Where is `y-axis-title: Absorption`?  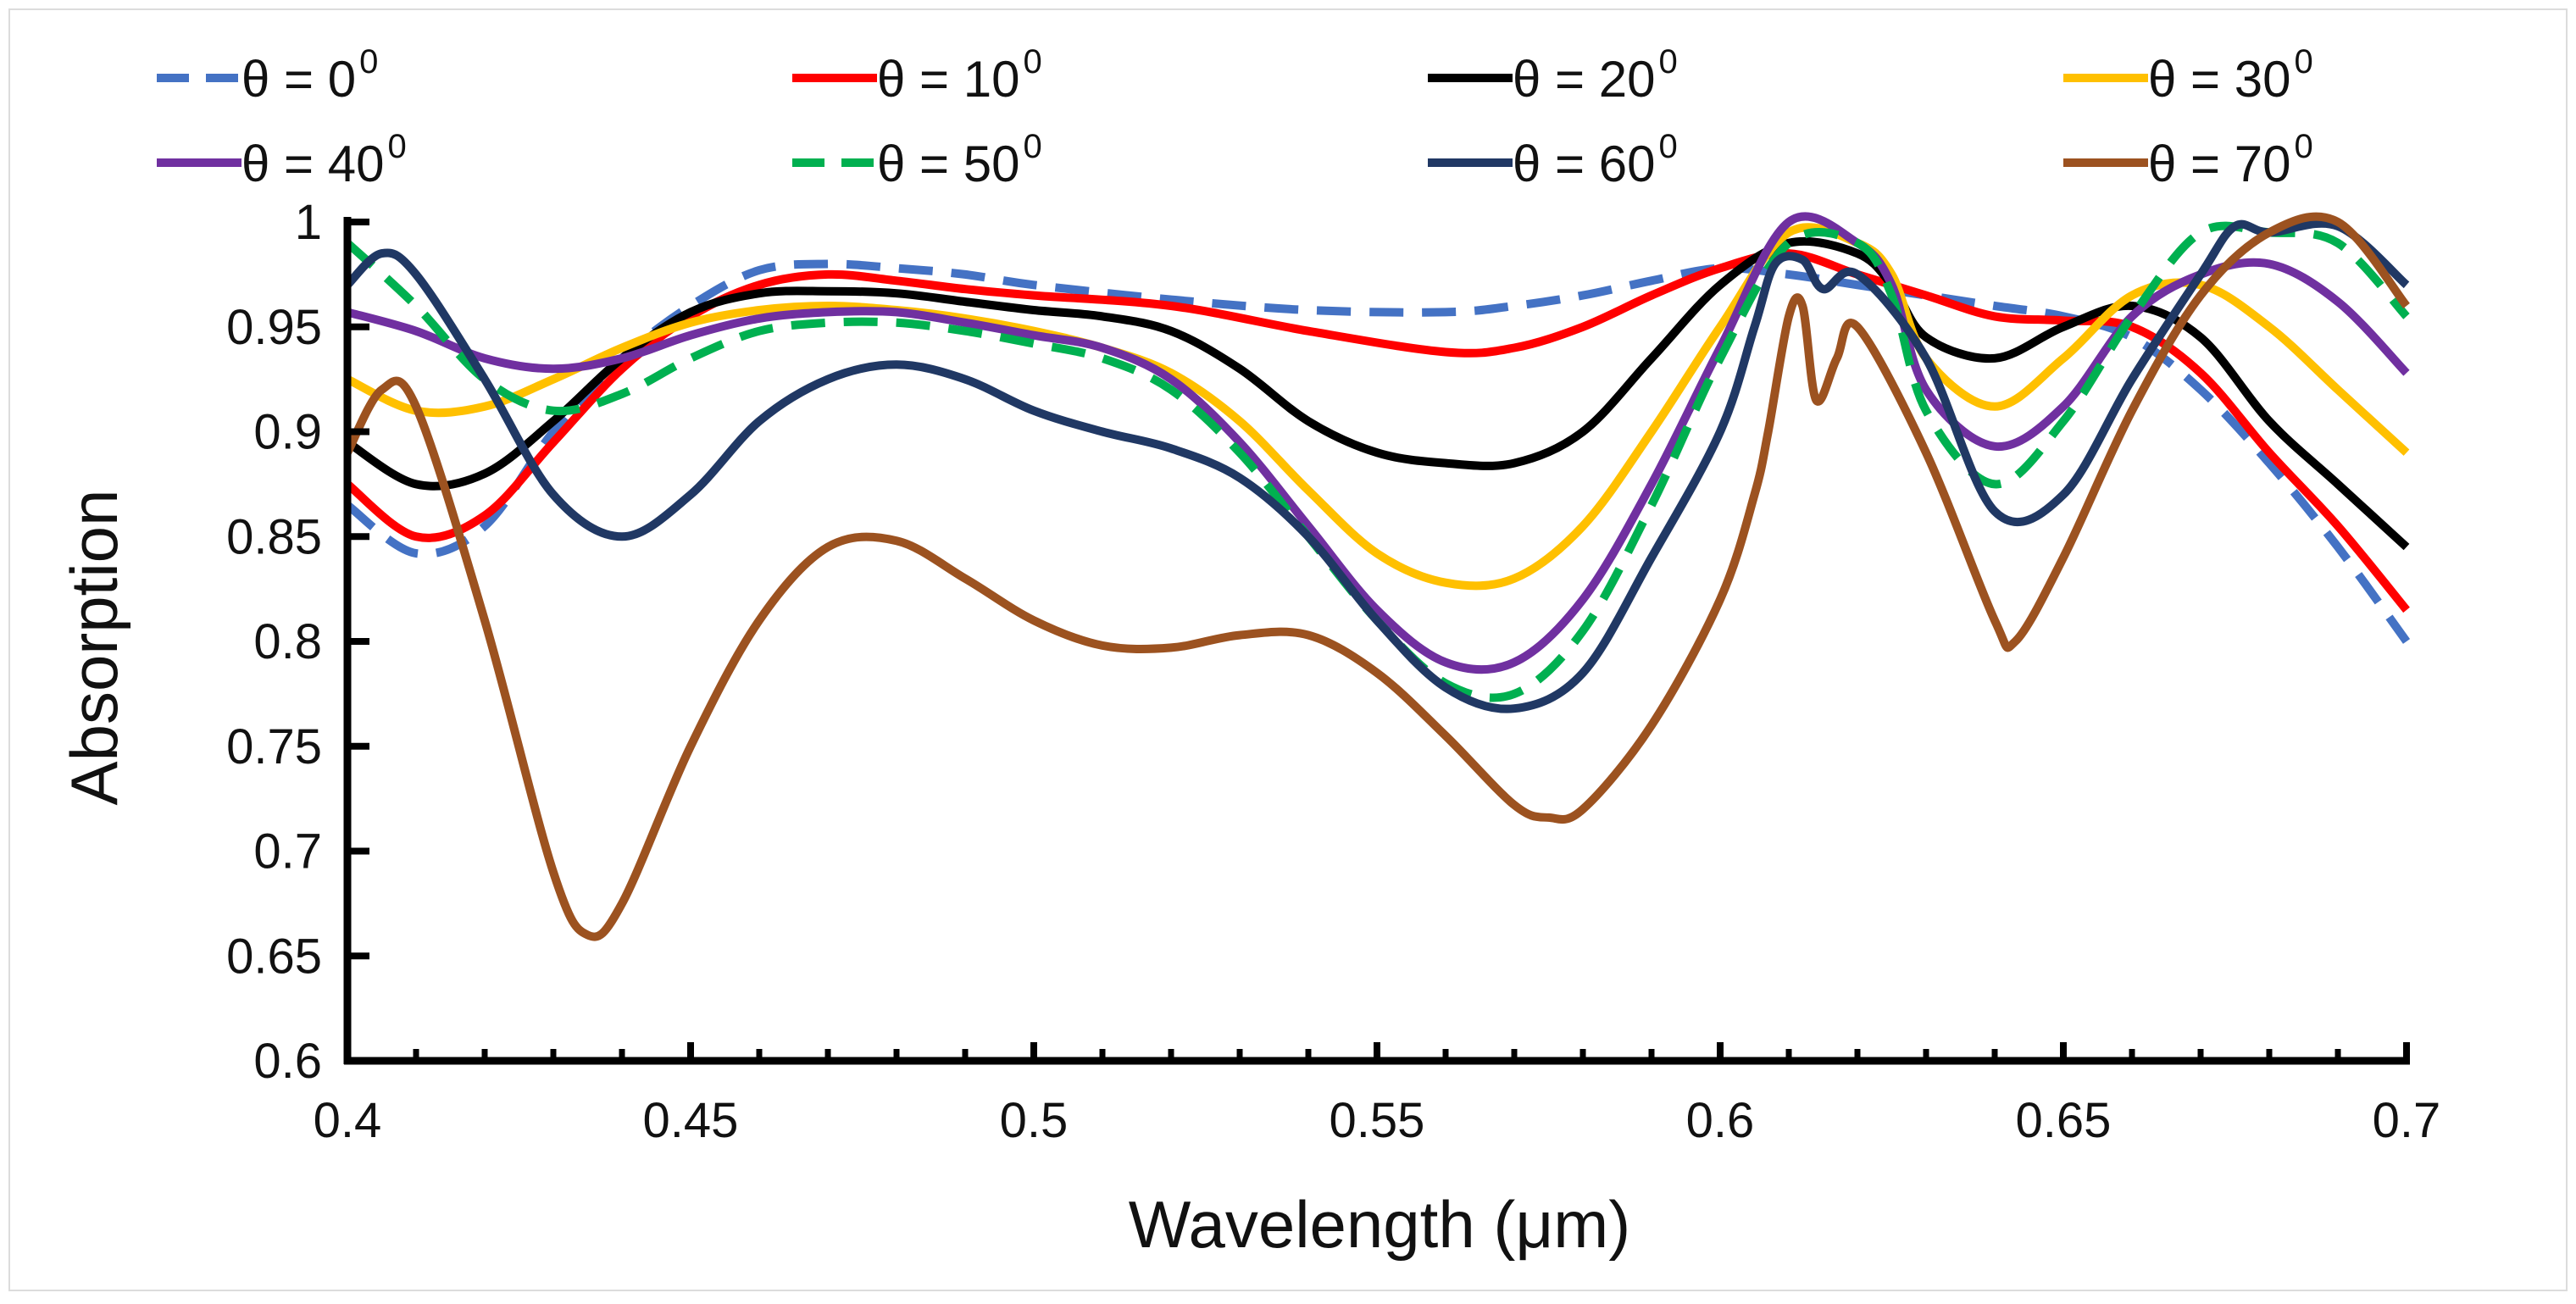
y-axis-title: Absorption is located at coordinates (94, 648).